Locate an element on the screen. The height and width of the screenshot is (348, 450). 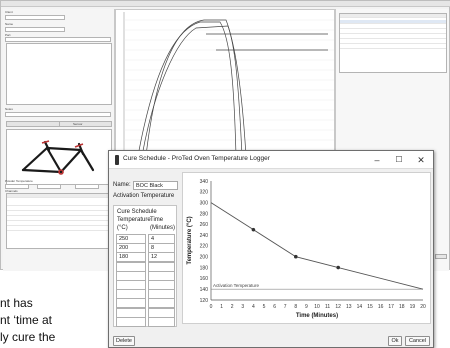
time-column-header: Time is located at coordinates (157, 220).